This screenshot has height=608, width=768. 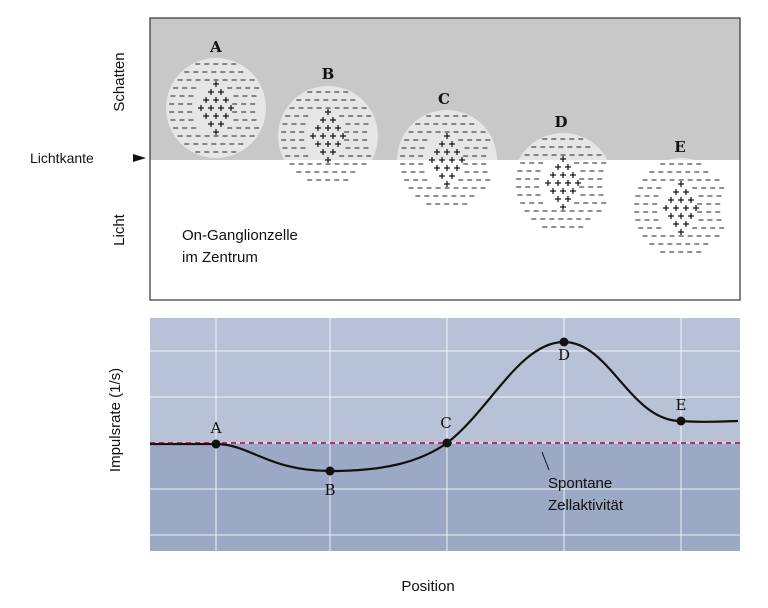 I want to click on curve-point-c: C, so click(x=446, y=431).